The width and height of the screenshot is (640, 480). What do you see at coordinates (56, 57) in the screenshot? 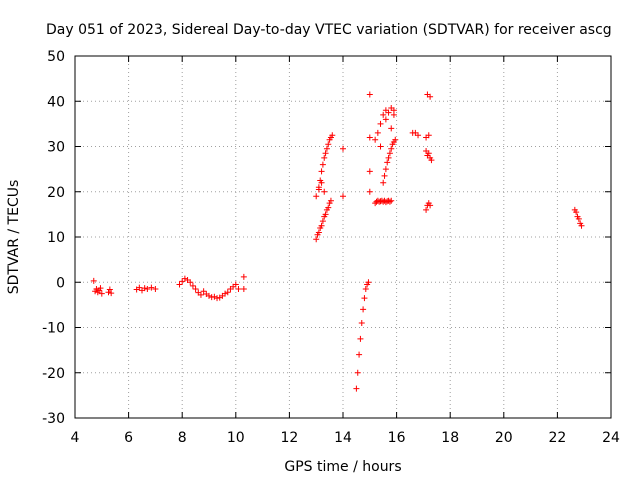
I see `y-tick-label: 50` at bounding box center [56, 57].